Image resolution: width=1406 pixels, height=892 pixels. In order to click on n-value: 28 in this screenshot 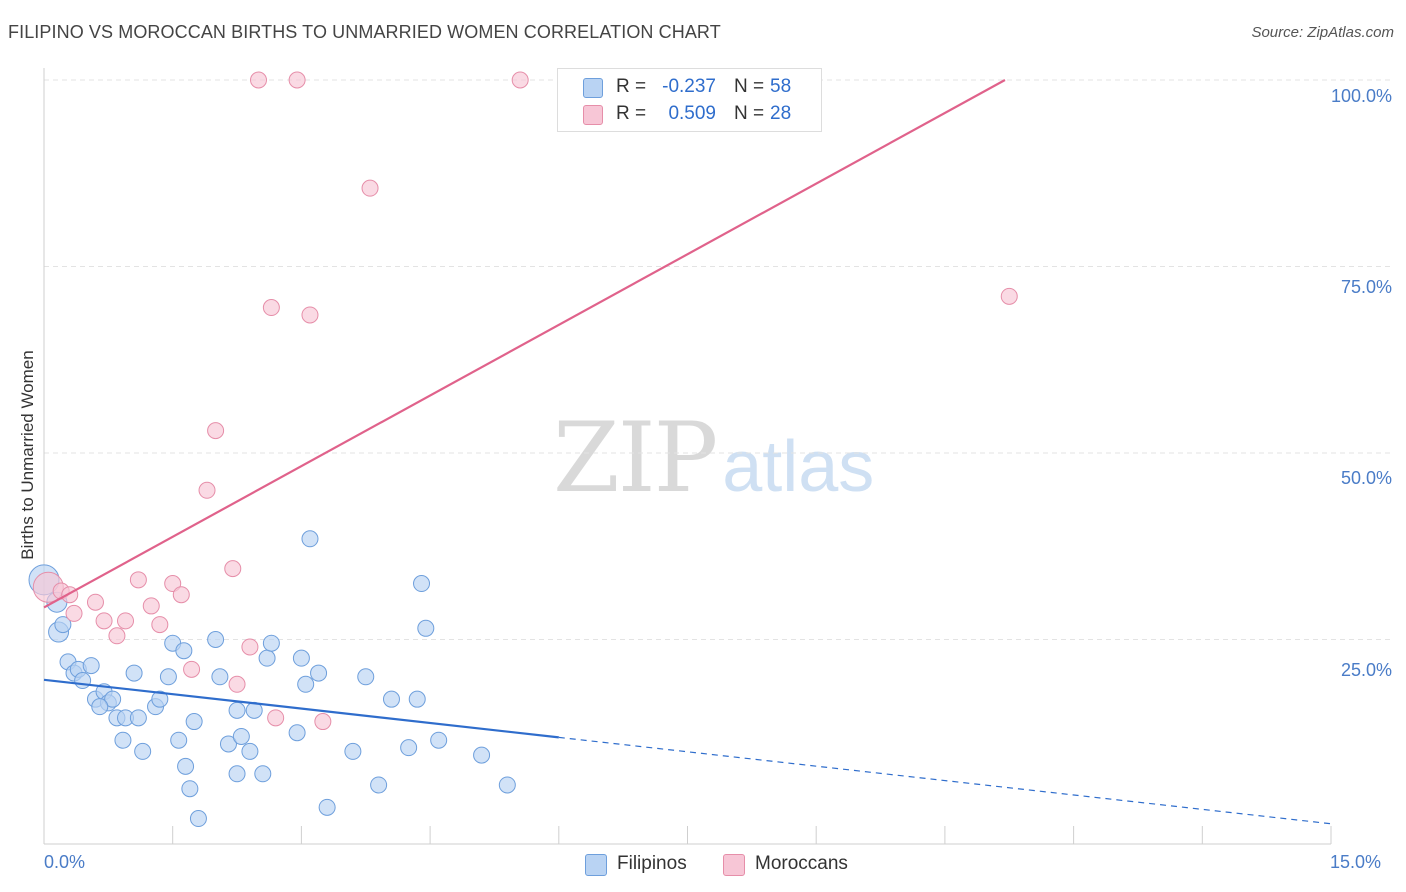, I will do `click(781, 113)`.